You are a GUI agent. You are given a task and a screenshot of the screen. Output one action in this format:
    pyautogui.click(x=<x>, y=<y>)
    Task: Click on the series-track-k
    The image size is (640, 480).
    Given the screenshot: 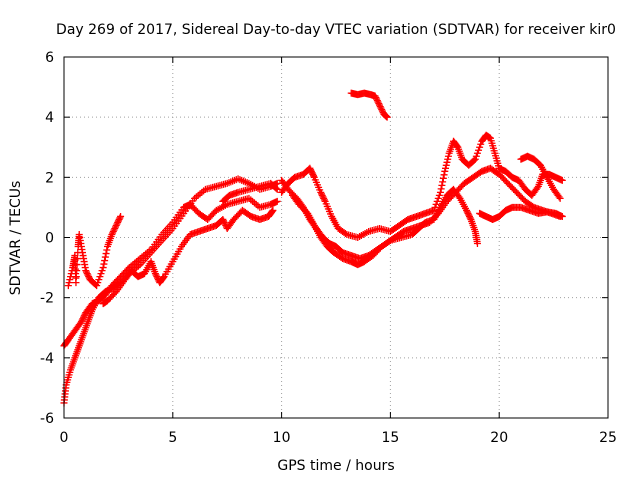 What is the action you would take?
    pyautogui.click(x=540, y=177)
    